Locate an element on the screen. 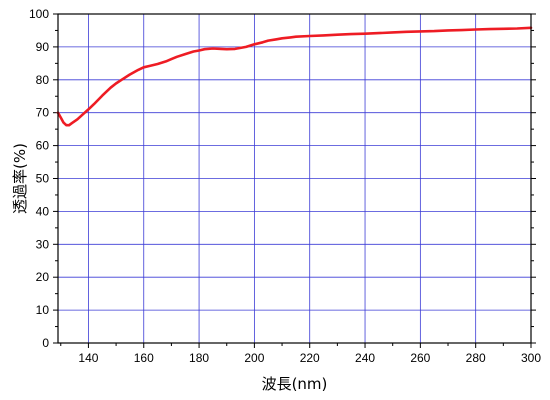 Image resolution: width=550 pixels, height=400 pixels. x-axis-label: 波長(nm) is located at coordinates (295, 384).